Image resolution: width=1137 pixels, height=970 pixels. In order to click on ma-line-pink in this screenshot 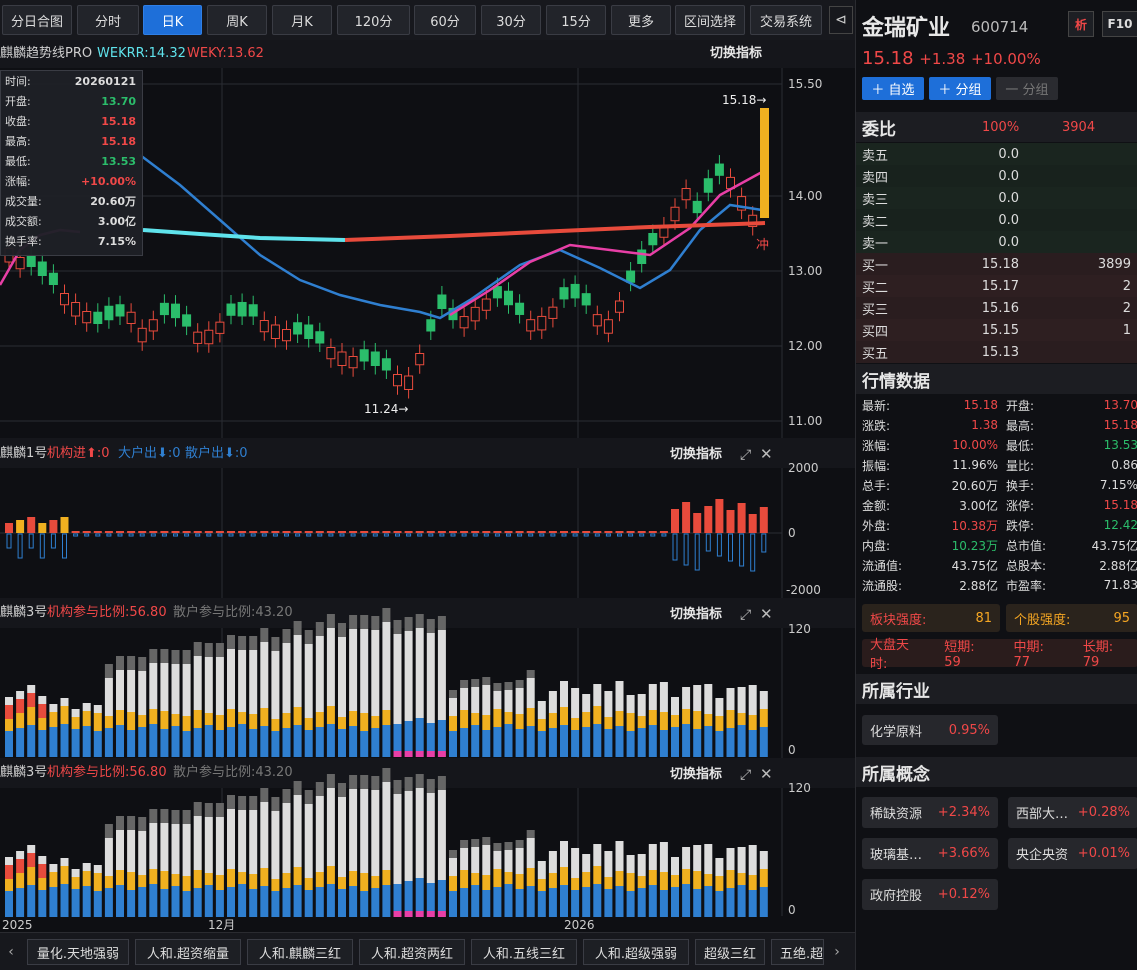, I will do `click(606, 243)`.